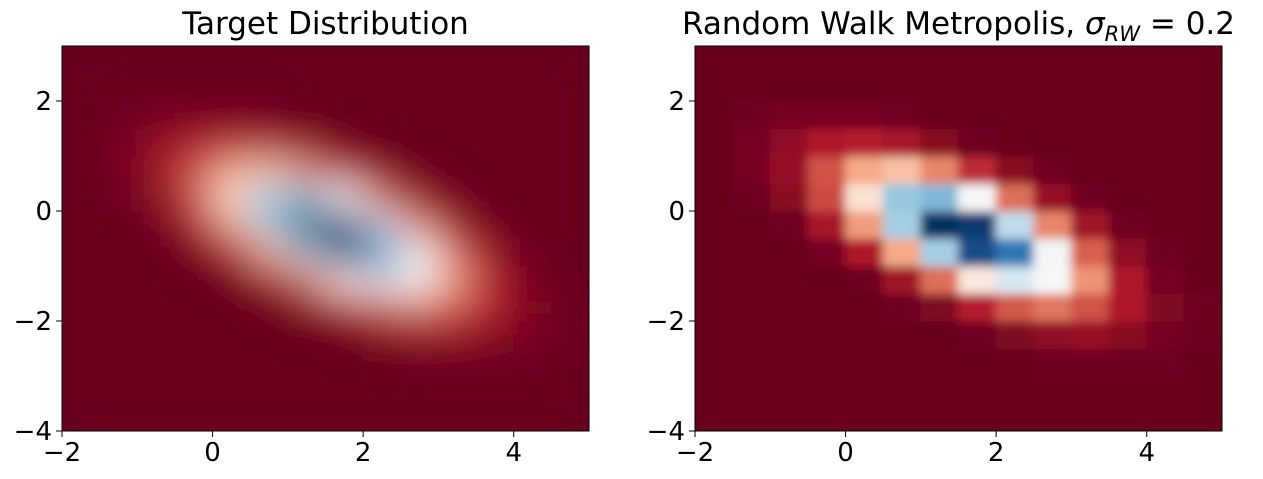 The image size is (1263, 479). What do you see at coordinates (1187, 24) in the screenshot?
I see `title-equation: = 0.2` at bounding box center [1187, 24].